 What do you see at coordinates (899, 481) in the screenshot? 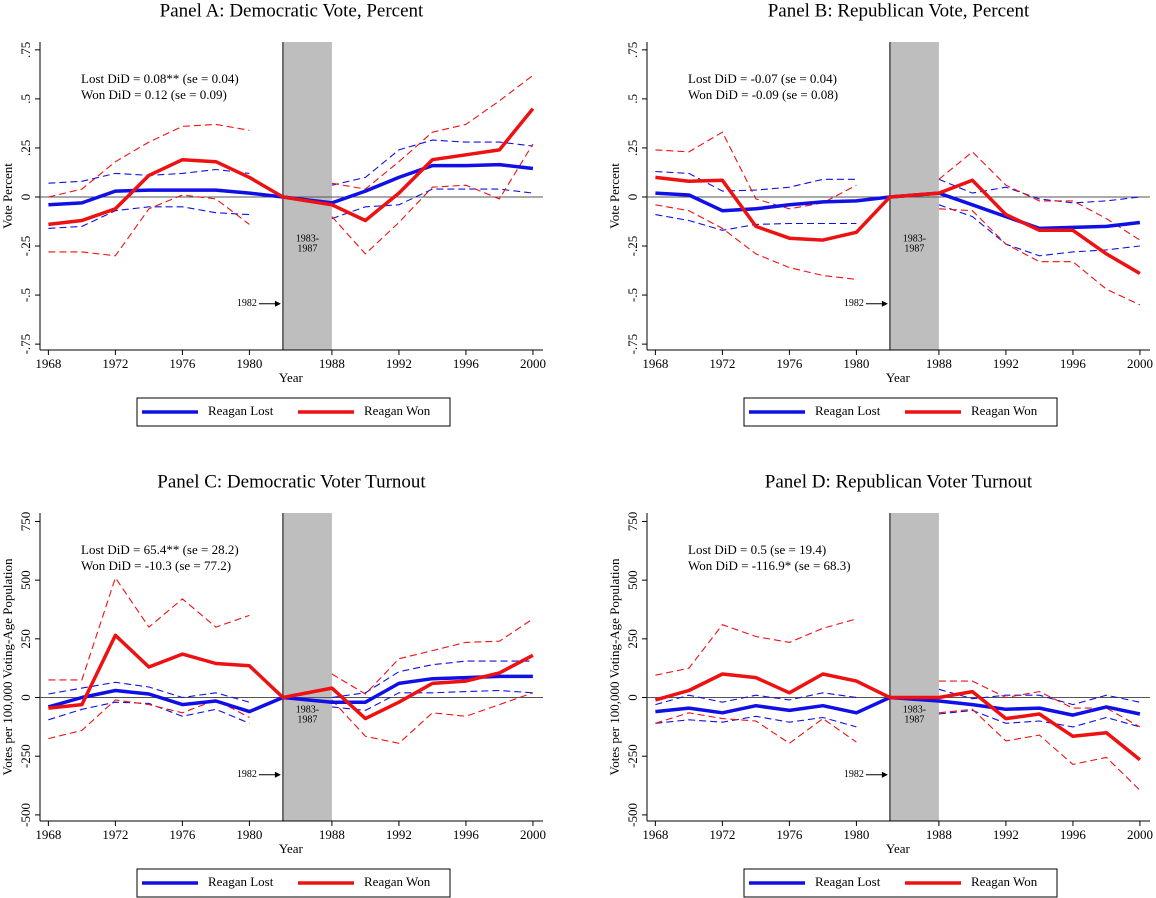
I see `panel-title: Panel D: Republican Voter Turnout` at bounding box center [899, 481].